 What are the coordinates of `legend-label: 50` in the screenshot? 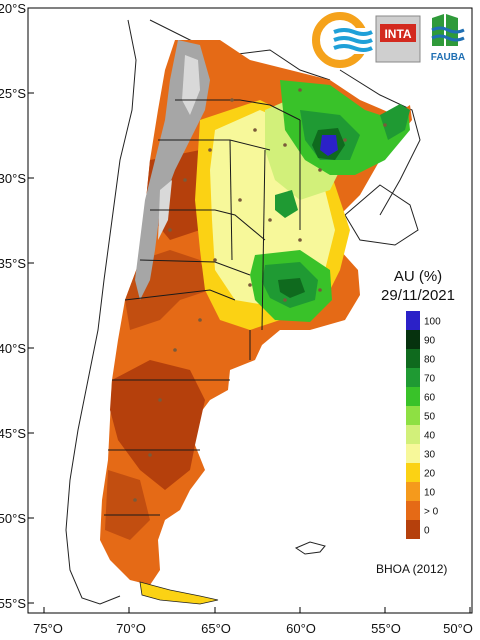 It's located at (430, 417).